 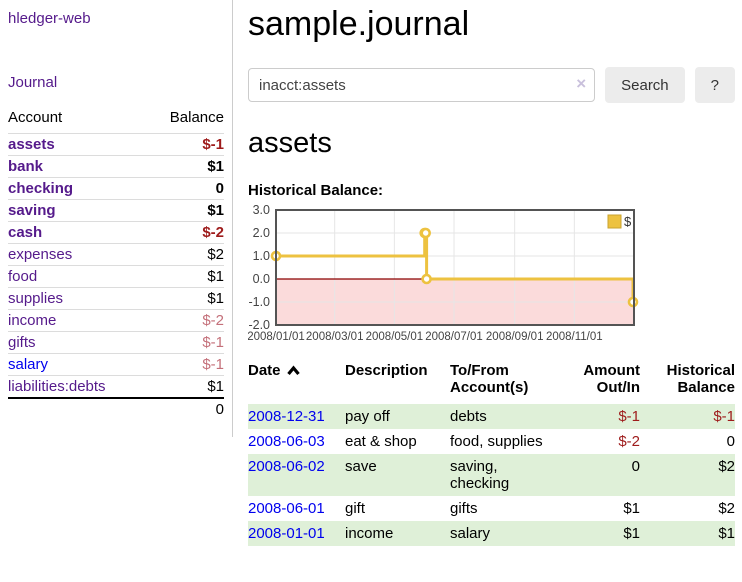 I want to click on balance-header-line1: Historical, so click(x=700, y=370).